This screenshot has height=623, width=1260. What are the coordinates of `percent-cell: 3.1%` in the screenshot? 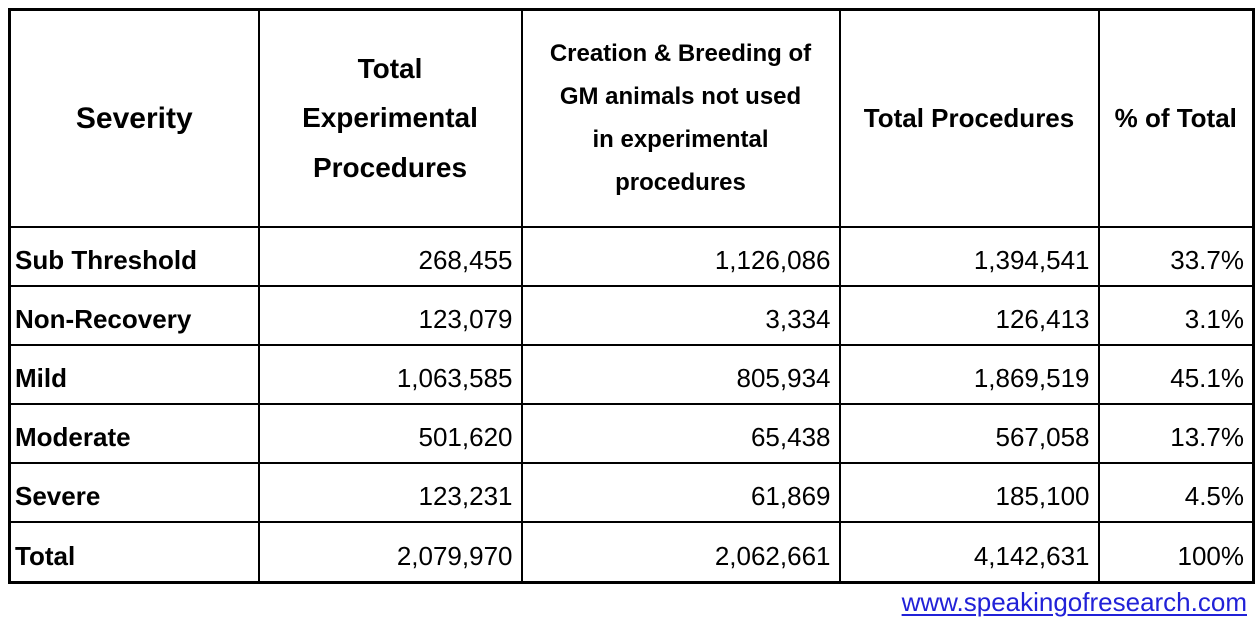 It's located at (1176, 315).